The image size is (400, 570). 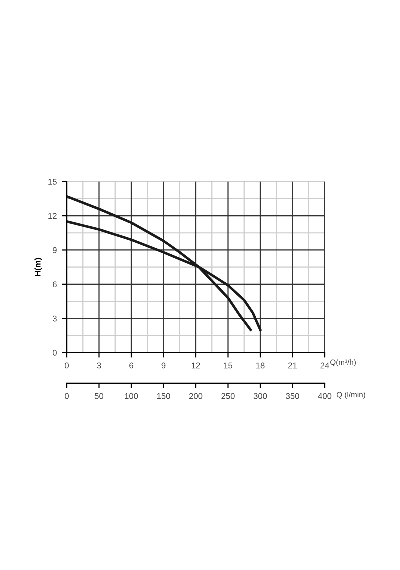 I want to click on y-tick-label: 6, so click(x=55, y=285).